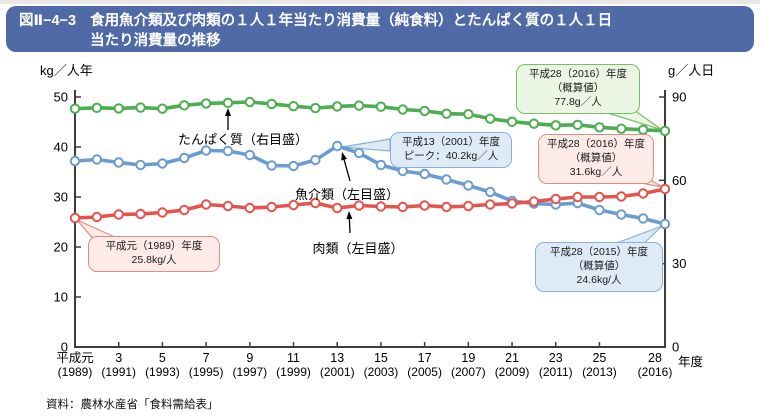  I want to click on tick-label: (1995), so click(206, 372).